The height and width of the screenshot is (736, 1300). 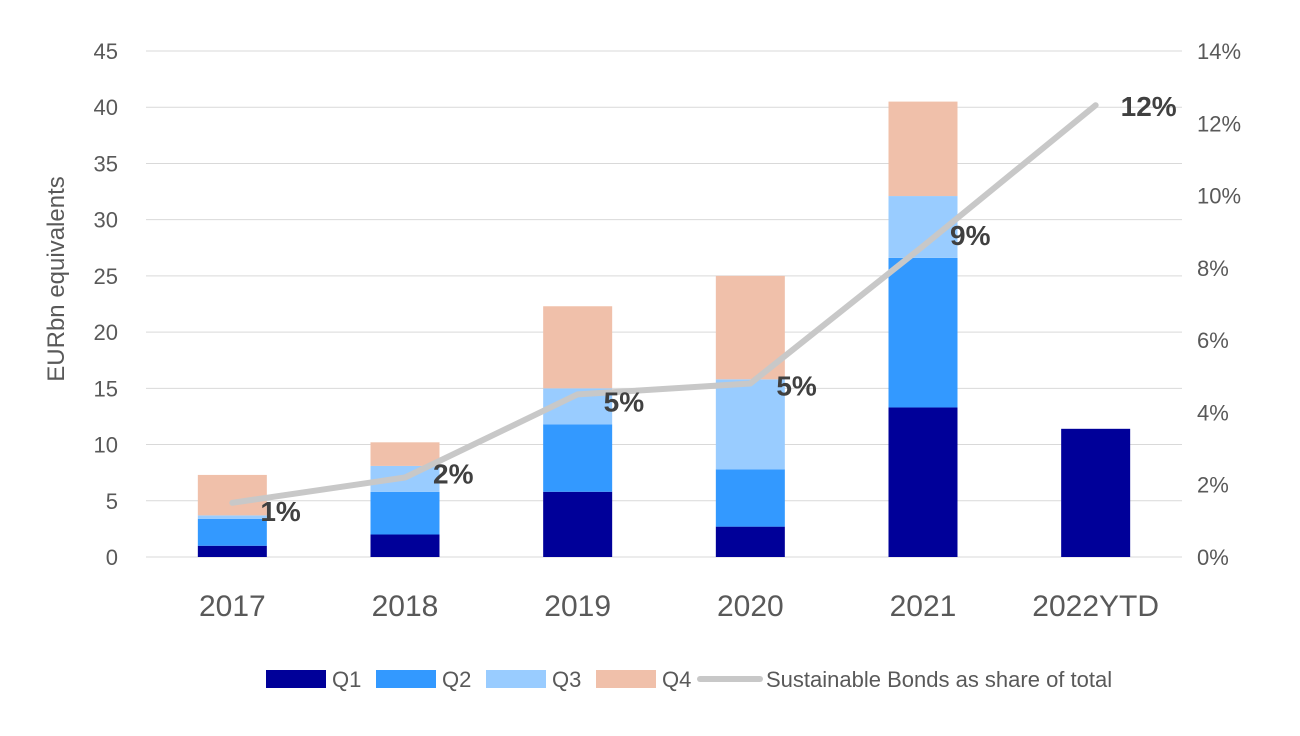 What do you see at coordinates (1219, 304) in the screenshot?
I see `right-axis: 0% 2% 4% 6% 8% 10% 12% 14%` at bounding box center [1219, 304].